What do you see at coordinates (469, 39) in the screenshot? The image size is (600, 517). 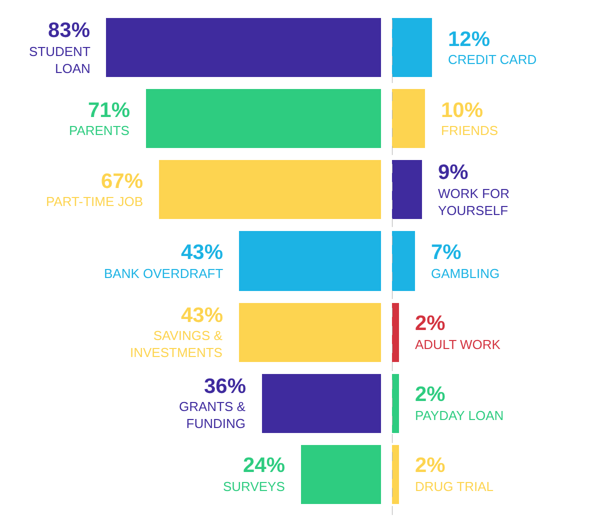 I see `data-label: 12%` at bounding box center [469, 39].